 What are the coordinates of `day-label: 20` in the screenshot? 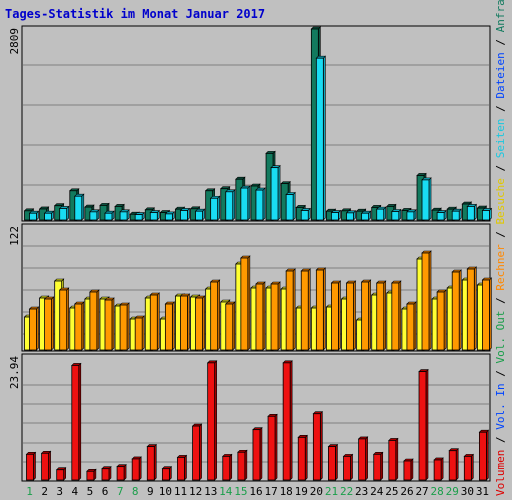 It's located at (316, 491).